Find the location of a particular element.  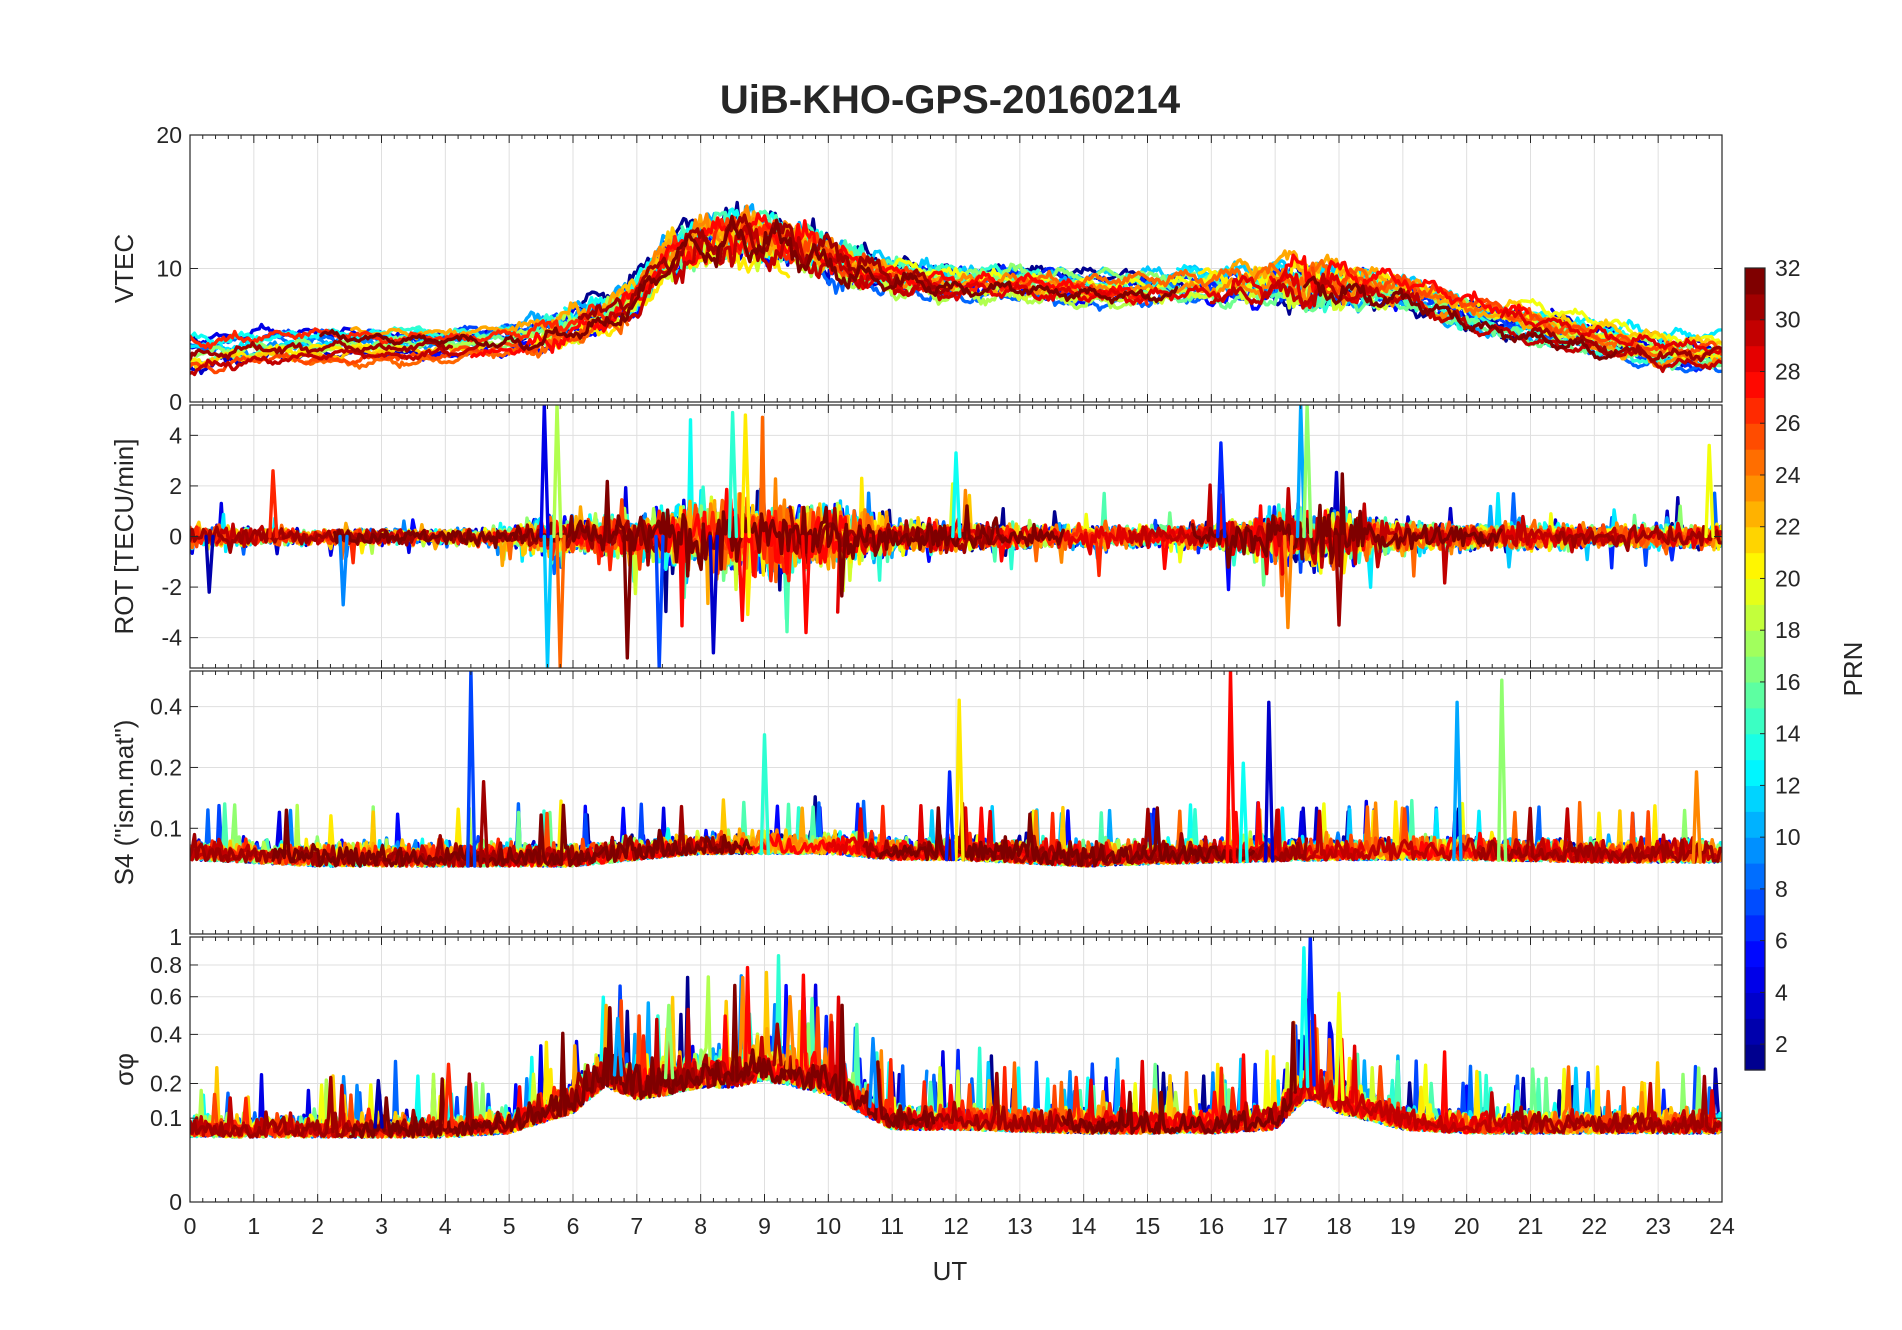

colorbar-tick-label: 14 is located at coordinates (1788, 734).